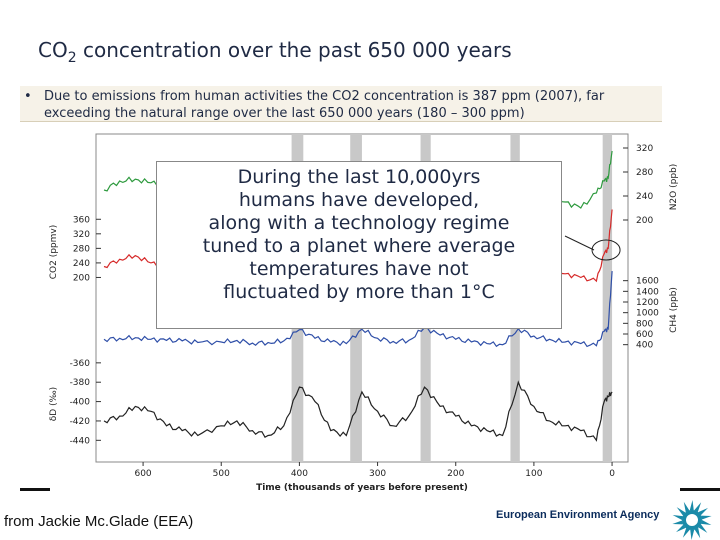  Describe the element at coordinates (674, 187) in the screenshot. I see `axis-label-N2O: N2O (ppb)` at that location.